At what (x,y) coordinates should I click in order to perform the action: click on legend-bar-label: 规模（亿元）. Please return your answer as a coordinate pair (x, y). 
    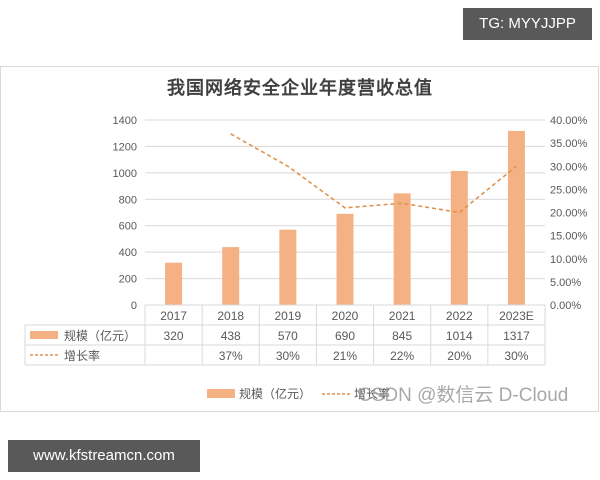
    Looking at the image, I should click on (275, 393).